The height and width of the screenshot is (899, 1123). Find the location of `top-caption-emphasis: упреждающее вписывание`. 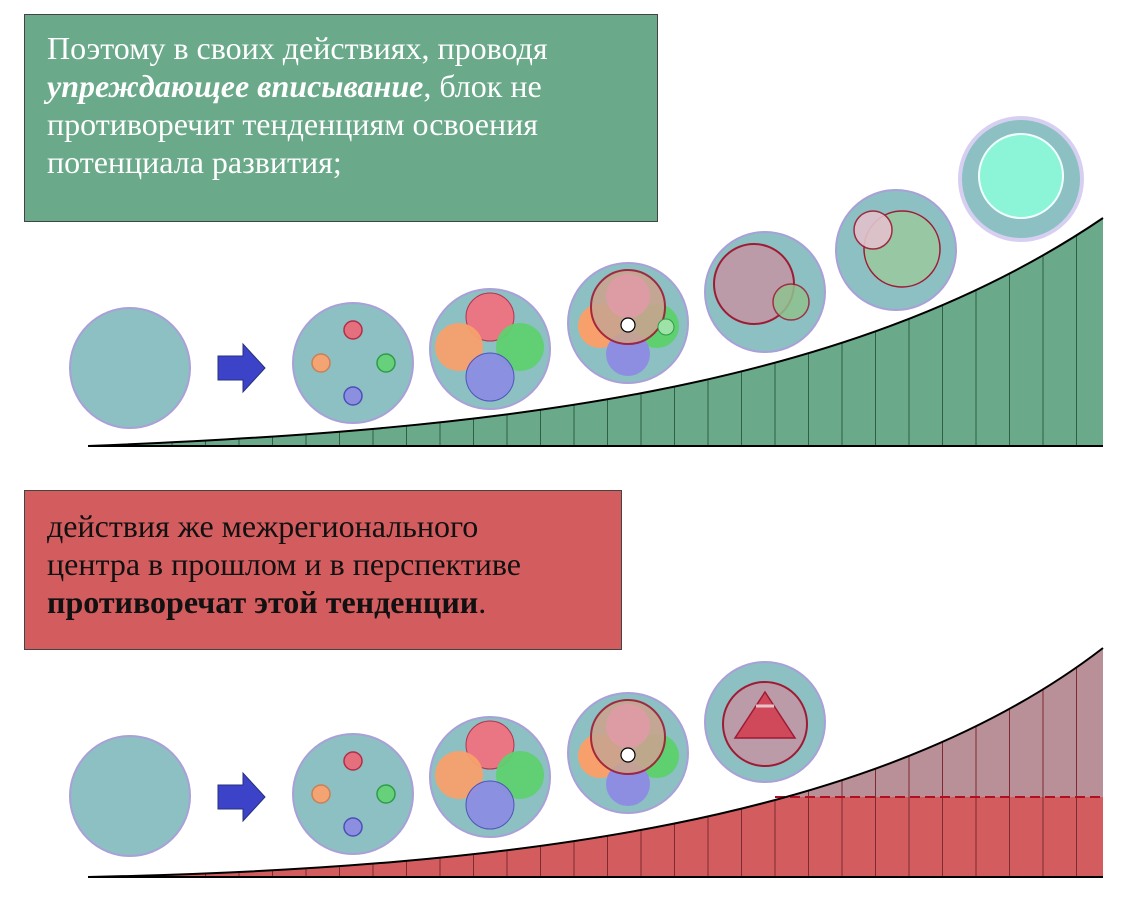

top-caption-emphasis: упреждающее вписывание is located at coordinates (235, 86).